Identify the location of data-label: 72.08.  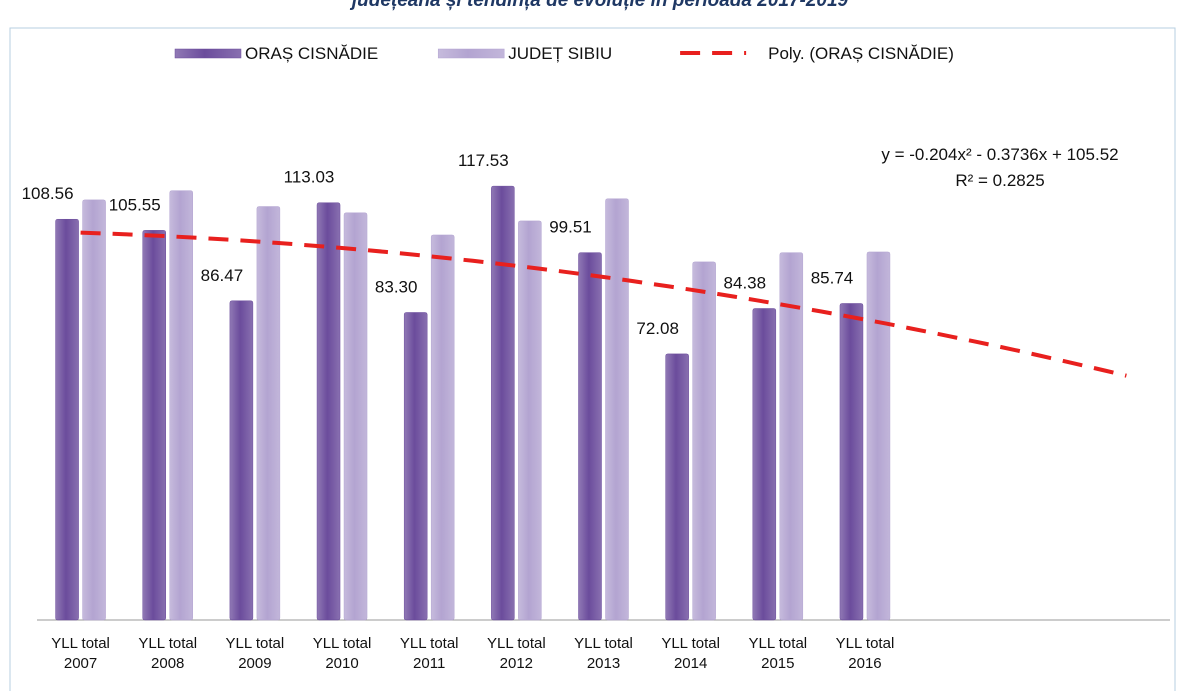
(657, 328).